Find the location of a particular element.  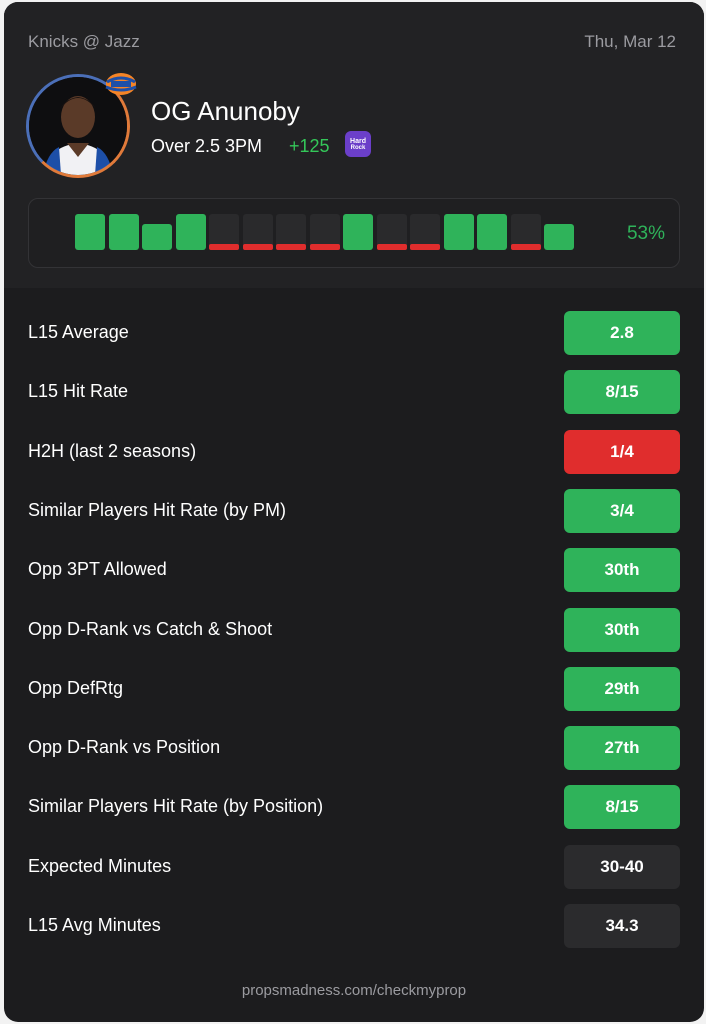

stat-label: Similar Players Hit Rate (by PM) is located at coordinates (157, 509).